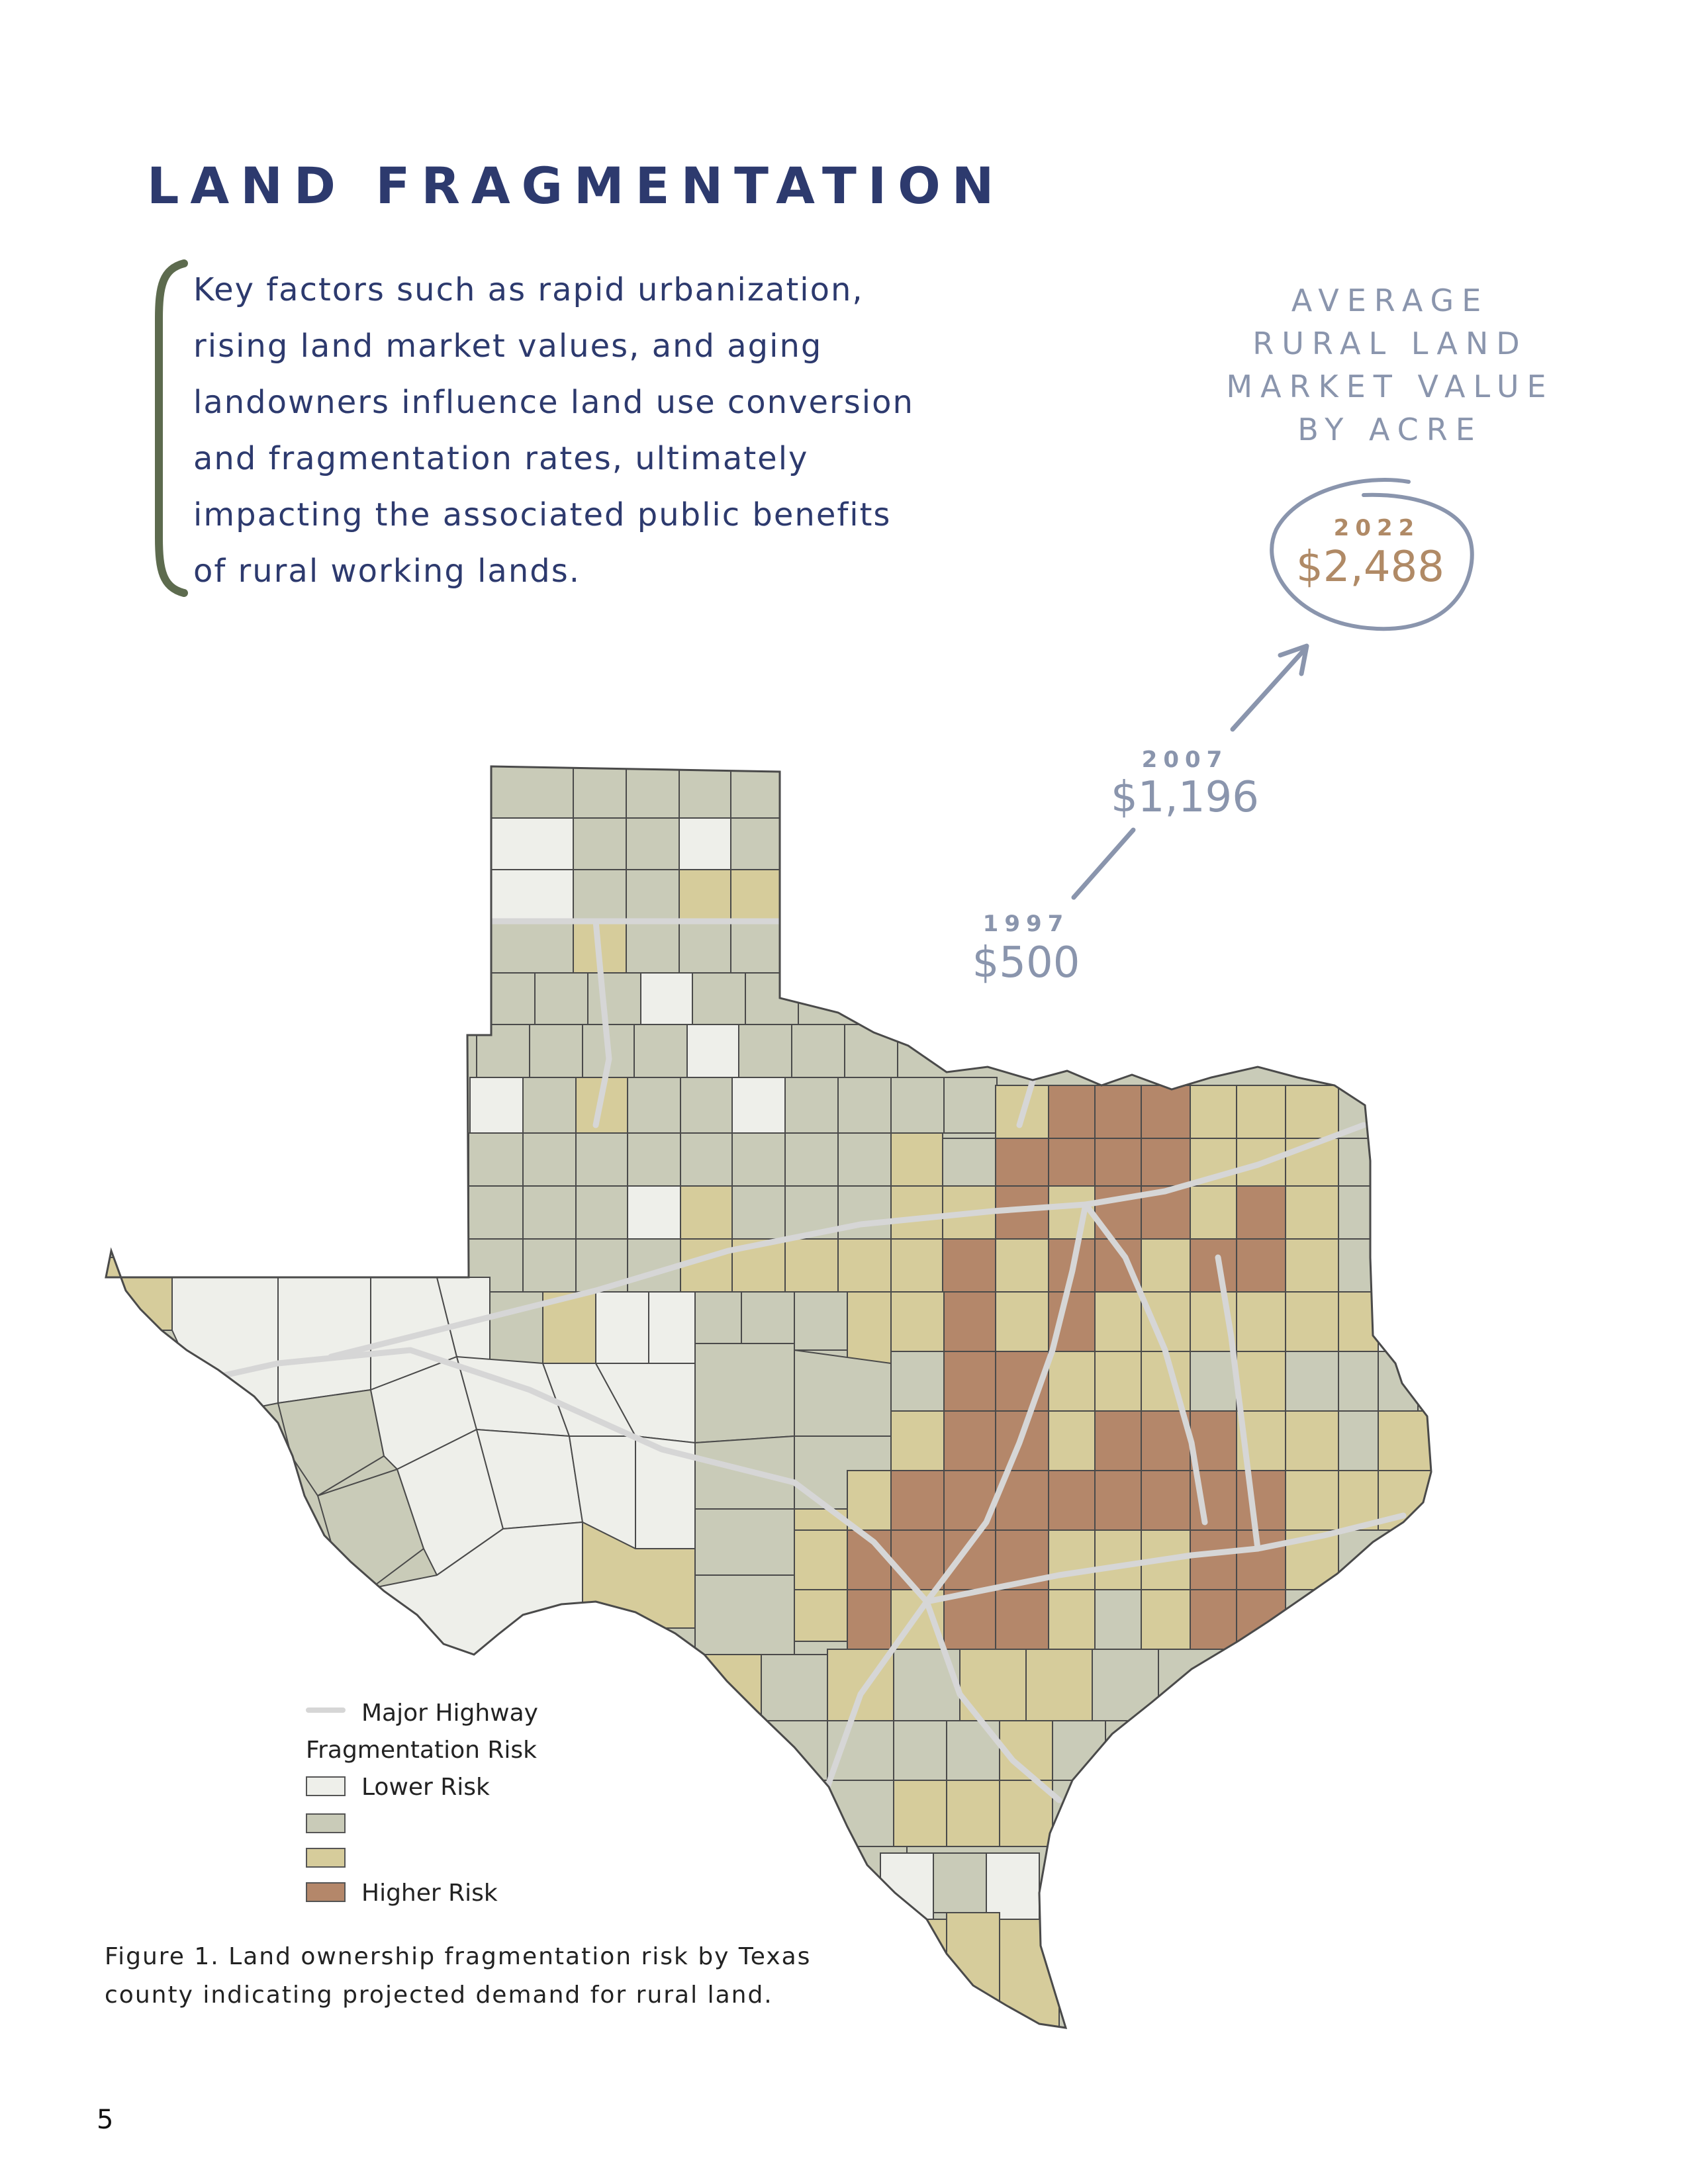  Describe the element at coordinates (1390, 387) in the screenshot. I see `stat-heading-line: MARKET VALUE` at that location.